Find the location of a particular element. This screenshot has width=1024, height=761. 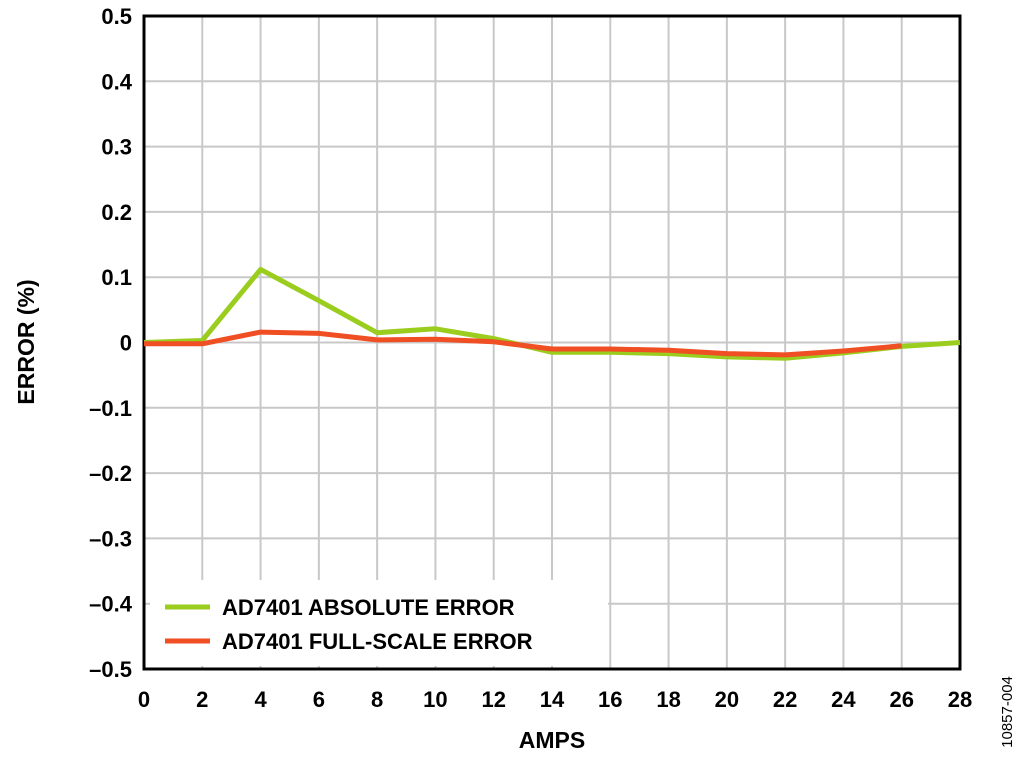

x-tick-label: 14 is located at coordinates (552, 699).